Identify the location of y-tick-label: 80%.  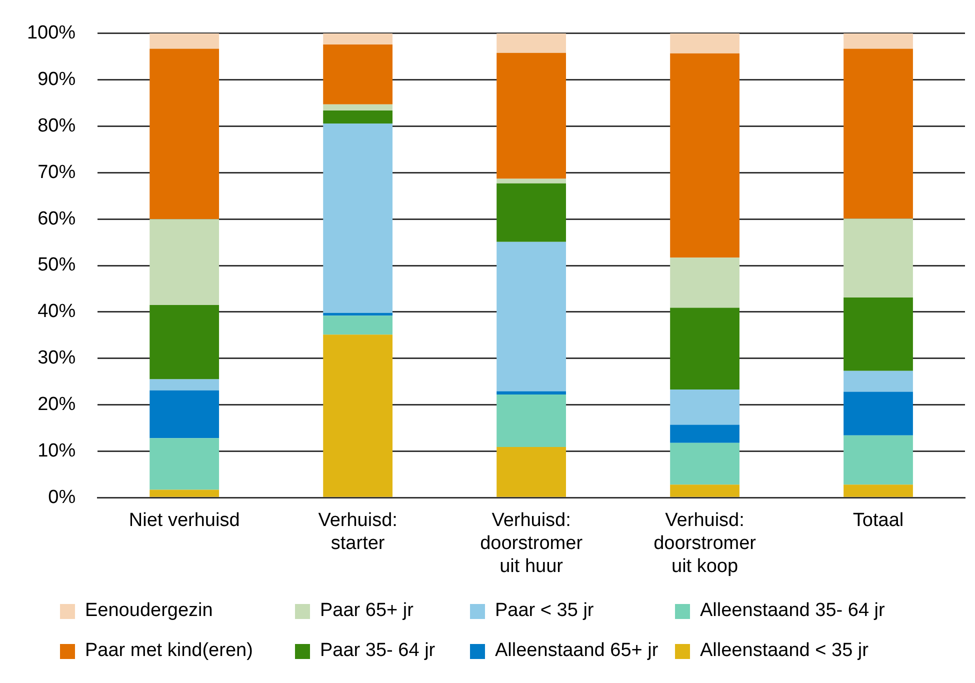
(57, 125).